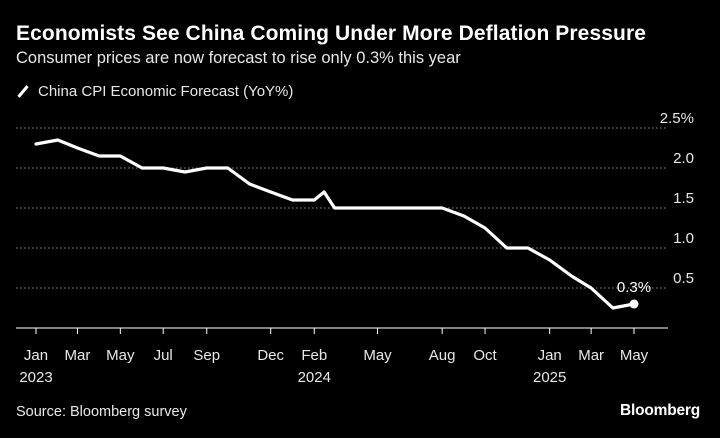  What do you see at coordinates (659, 410) in the screenshot?
I see `bloomberg-logo: Bloomberg` at bounding box center [659, 410].